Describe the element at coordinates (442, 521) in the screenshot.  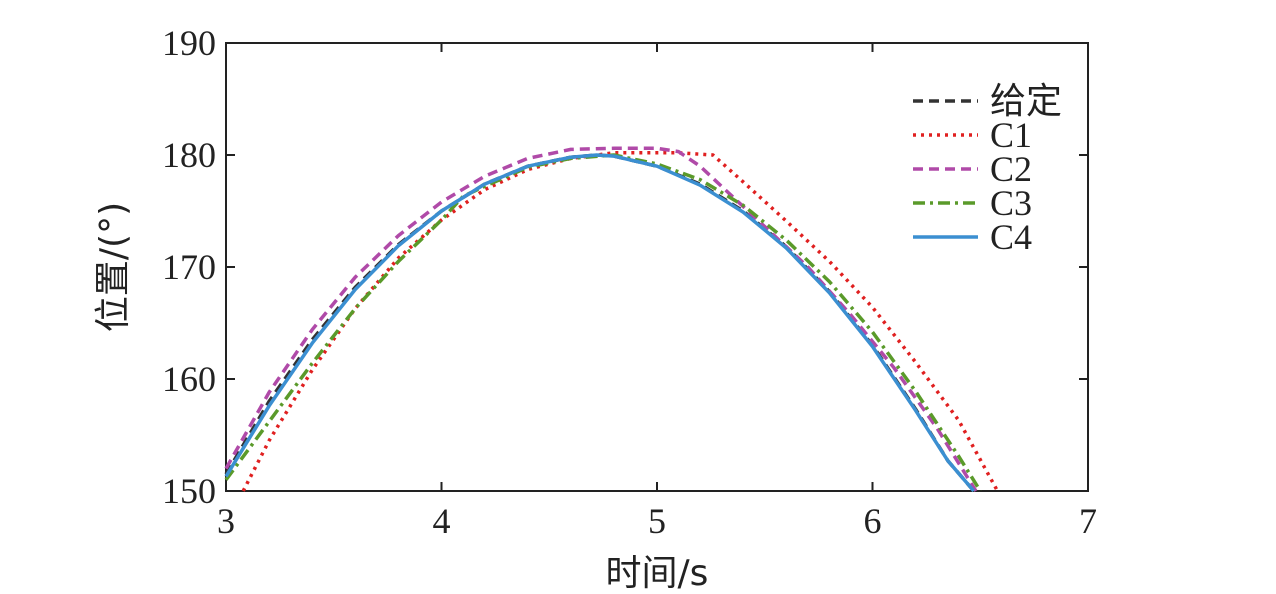
I see `x-tick-label: 4` at that location.